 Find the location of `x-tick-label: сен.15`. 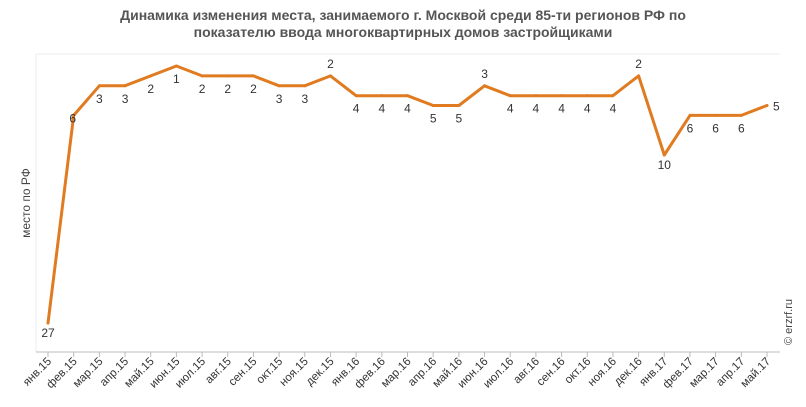

x-tick-label: сен.15 is located at coordinates (243, 372).